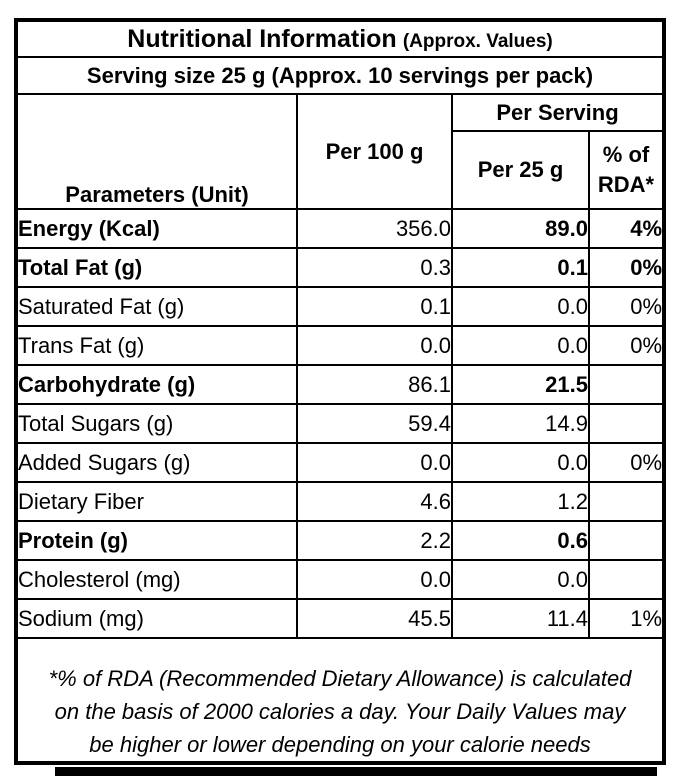  Describe the element at coordinates (520, 540) in the screenshot. I see `per-25g-value: 0.6` at that location.